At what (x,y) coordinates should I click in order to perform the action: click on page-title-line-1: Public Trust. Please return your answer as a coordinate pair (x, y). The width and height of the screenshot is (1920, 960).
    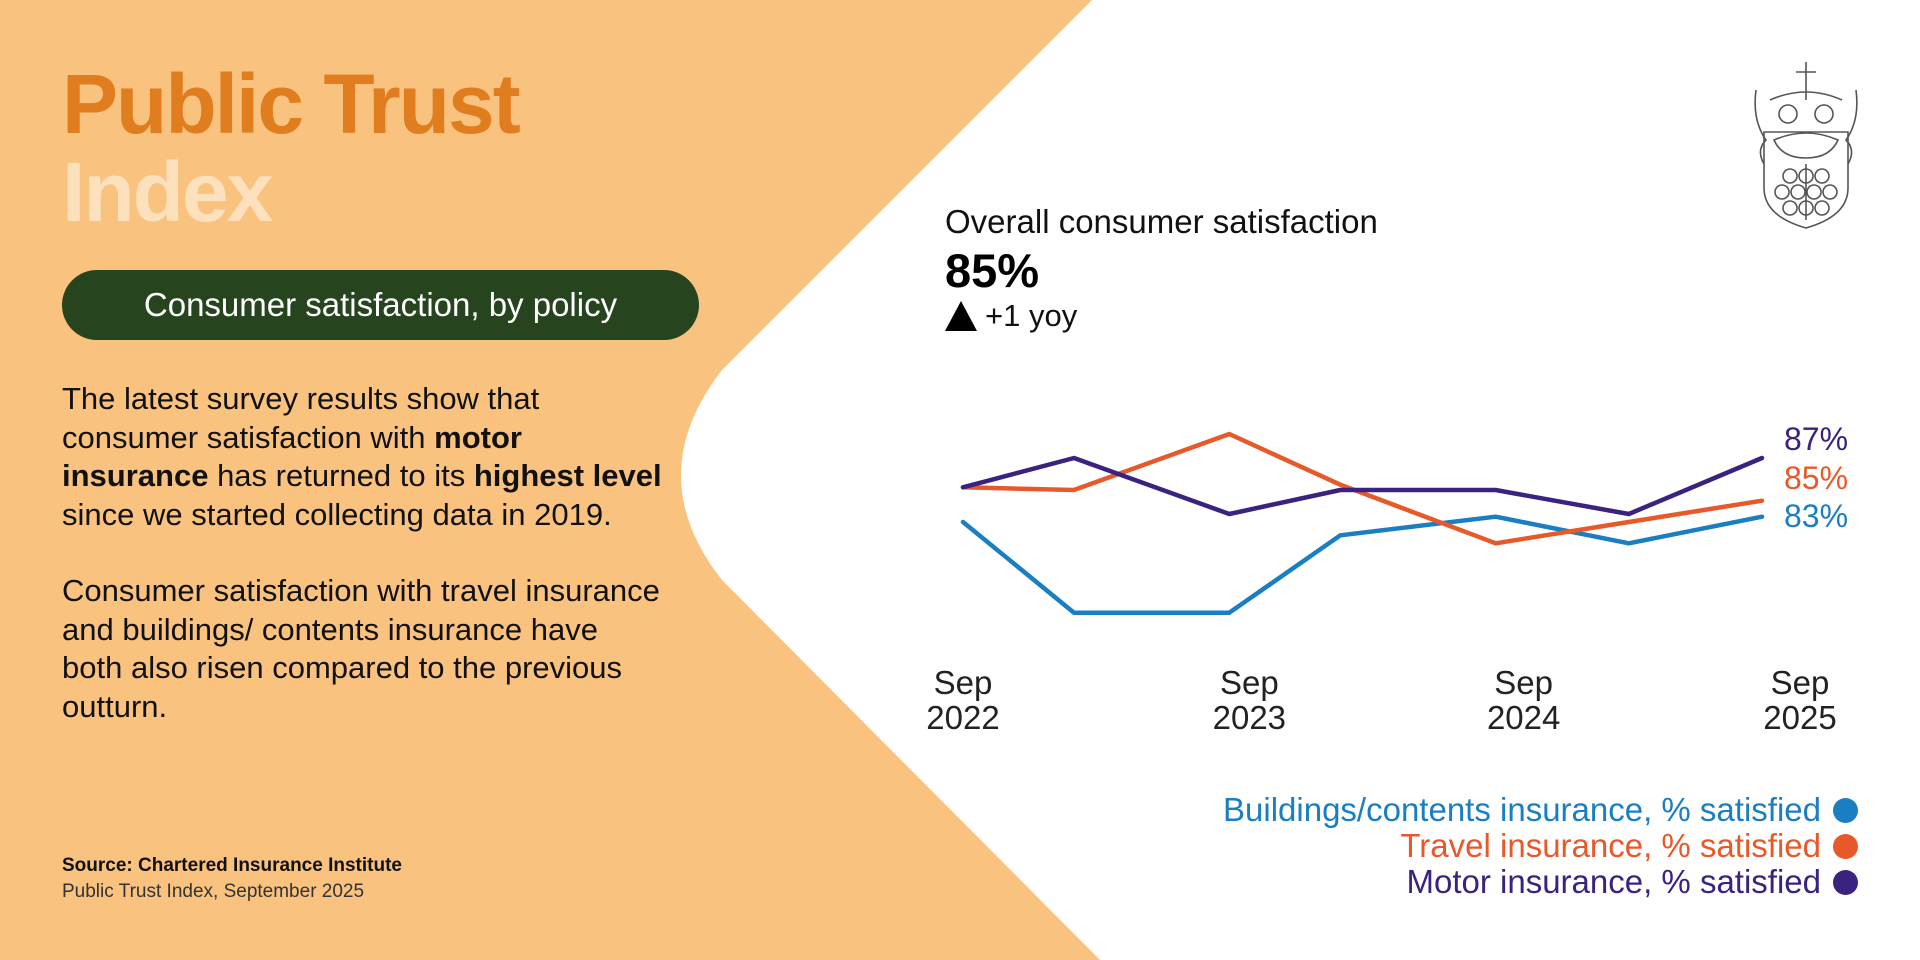
    Looking at the image, I should click on (291, 104).